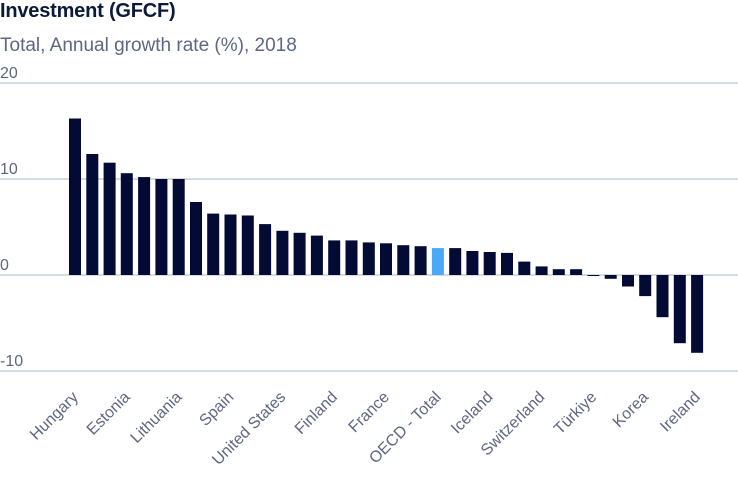 Image resolution: width=738 pixels, height=492 pixels. Describe the element at coordinates (316, 413) in the screenshot. I see `x-tick-label: Finland` at that location.